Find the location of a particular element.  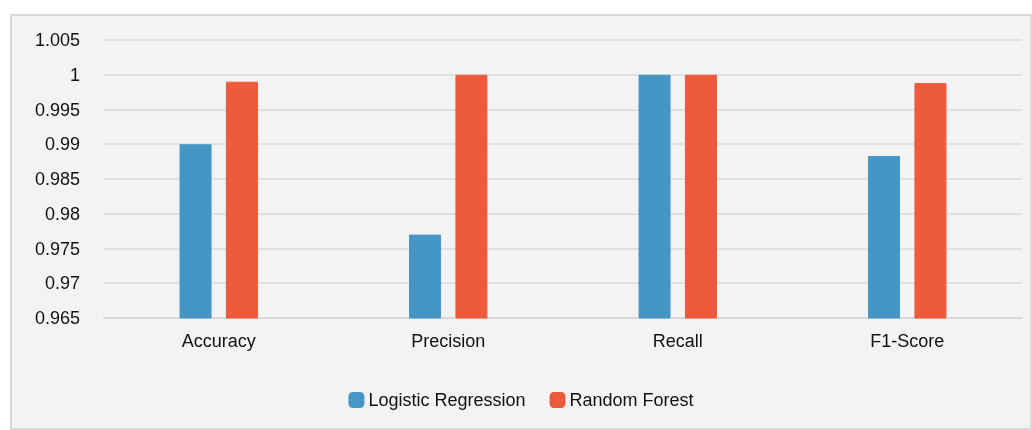

y-tick-label: 0.99 is located at coordinates (62, 144).